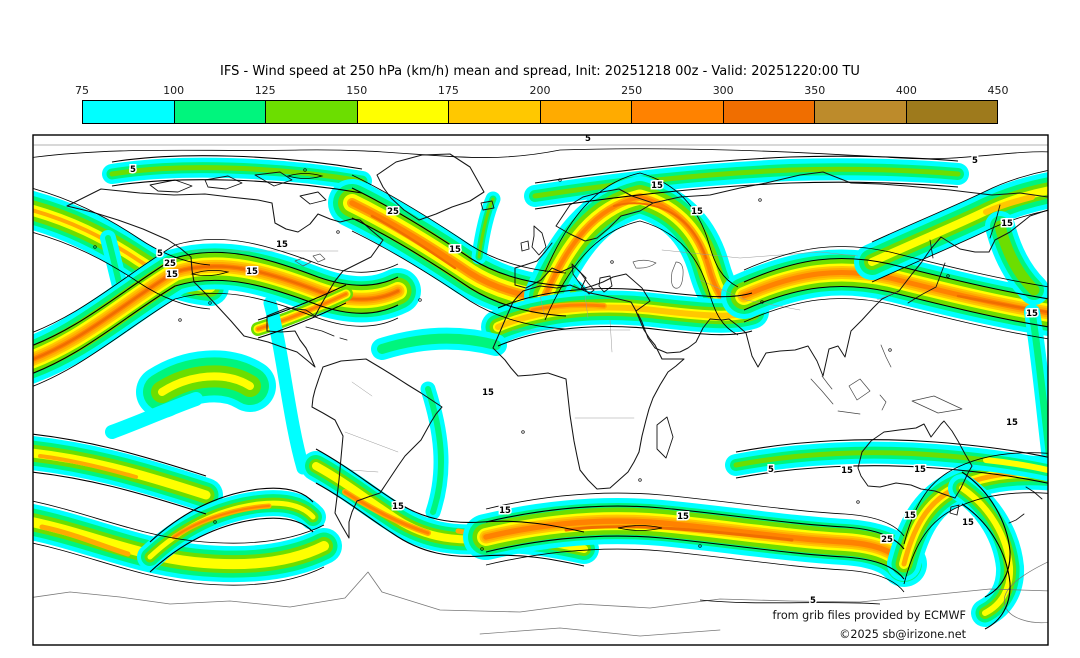 The image size is (1080, 658). What do you see at coordinates (448, 90) in the screenshot?
I see `colorbar-tick: 175` at bounding box center [448, 90].